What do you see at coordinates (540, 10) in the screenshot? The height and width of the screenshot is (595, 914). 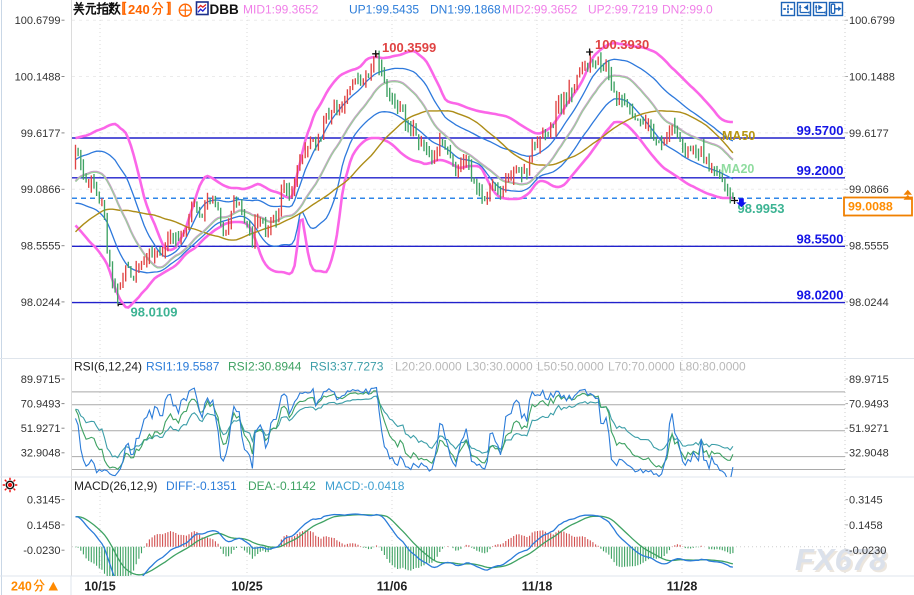 I see `svg-text: MID2:99.3652` at bounding box center [540, 10].